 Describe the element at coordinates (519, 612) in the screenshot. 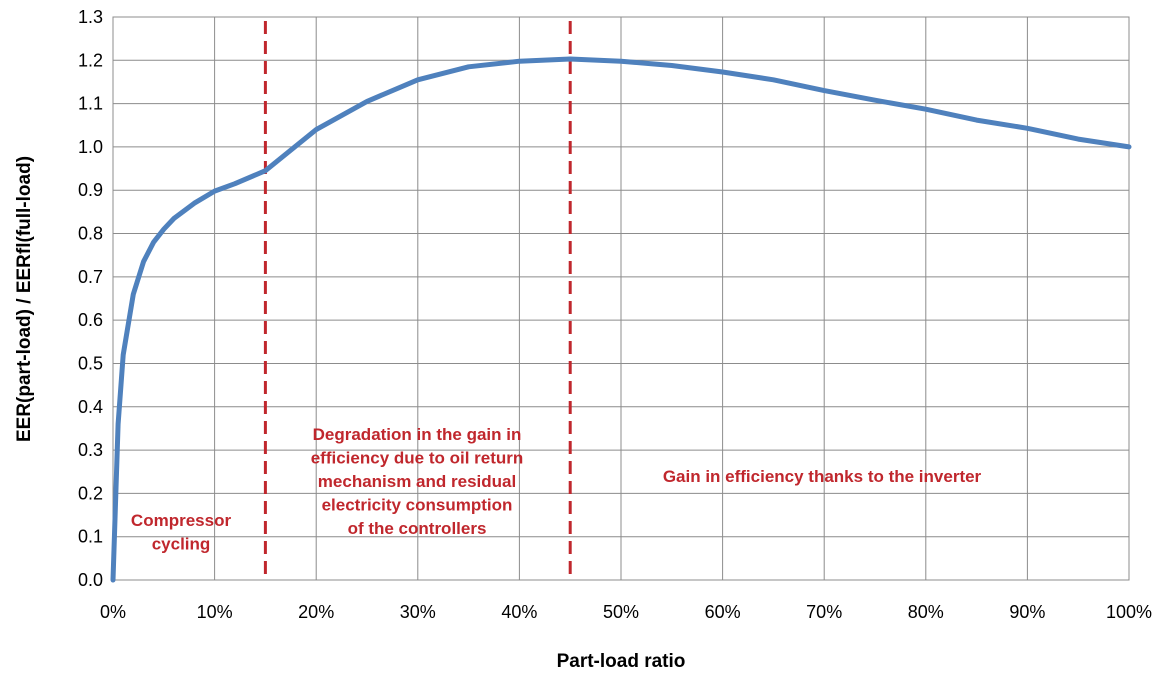

I see `x-tick-label: 40%` at that location.